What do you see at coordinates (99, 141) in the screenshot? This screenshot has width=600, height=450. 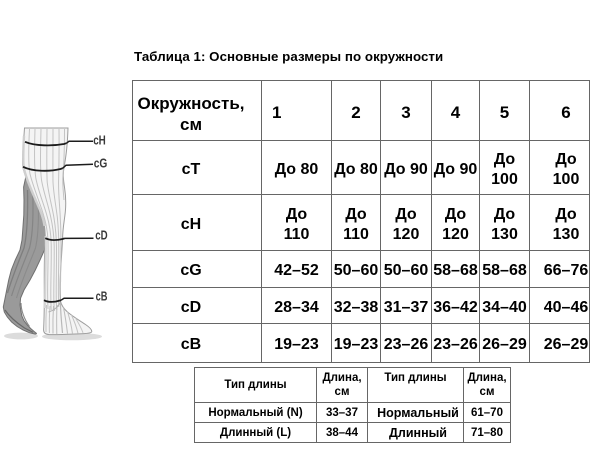 I see `svg-text: cH` at bounding box center [99, 141].